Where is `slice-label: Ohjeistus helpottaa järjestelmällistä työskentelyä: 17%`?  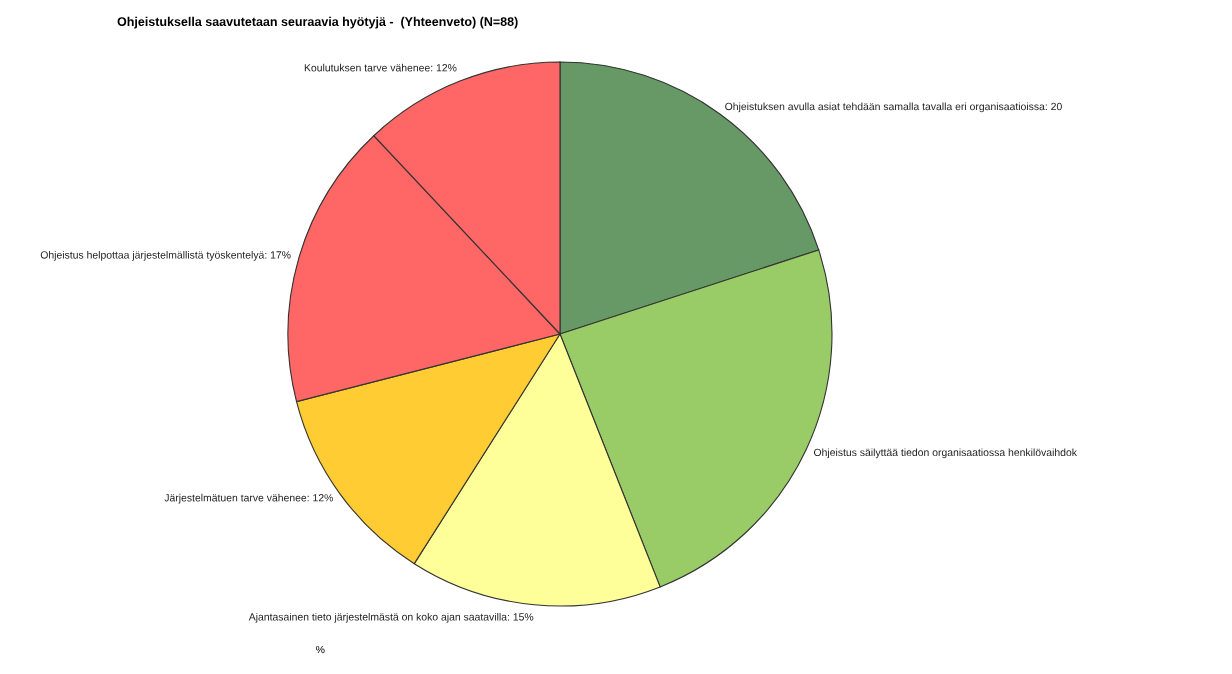
slice-label: Ohjeistus helpottaa järjestelmällistä työskentelyä: 17% is located at coordinates (165, 255).